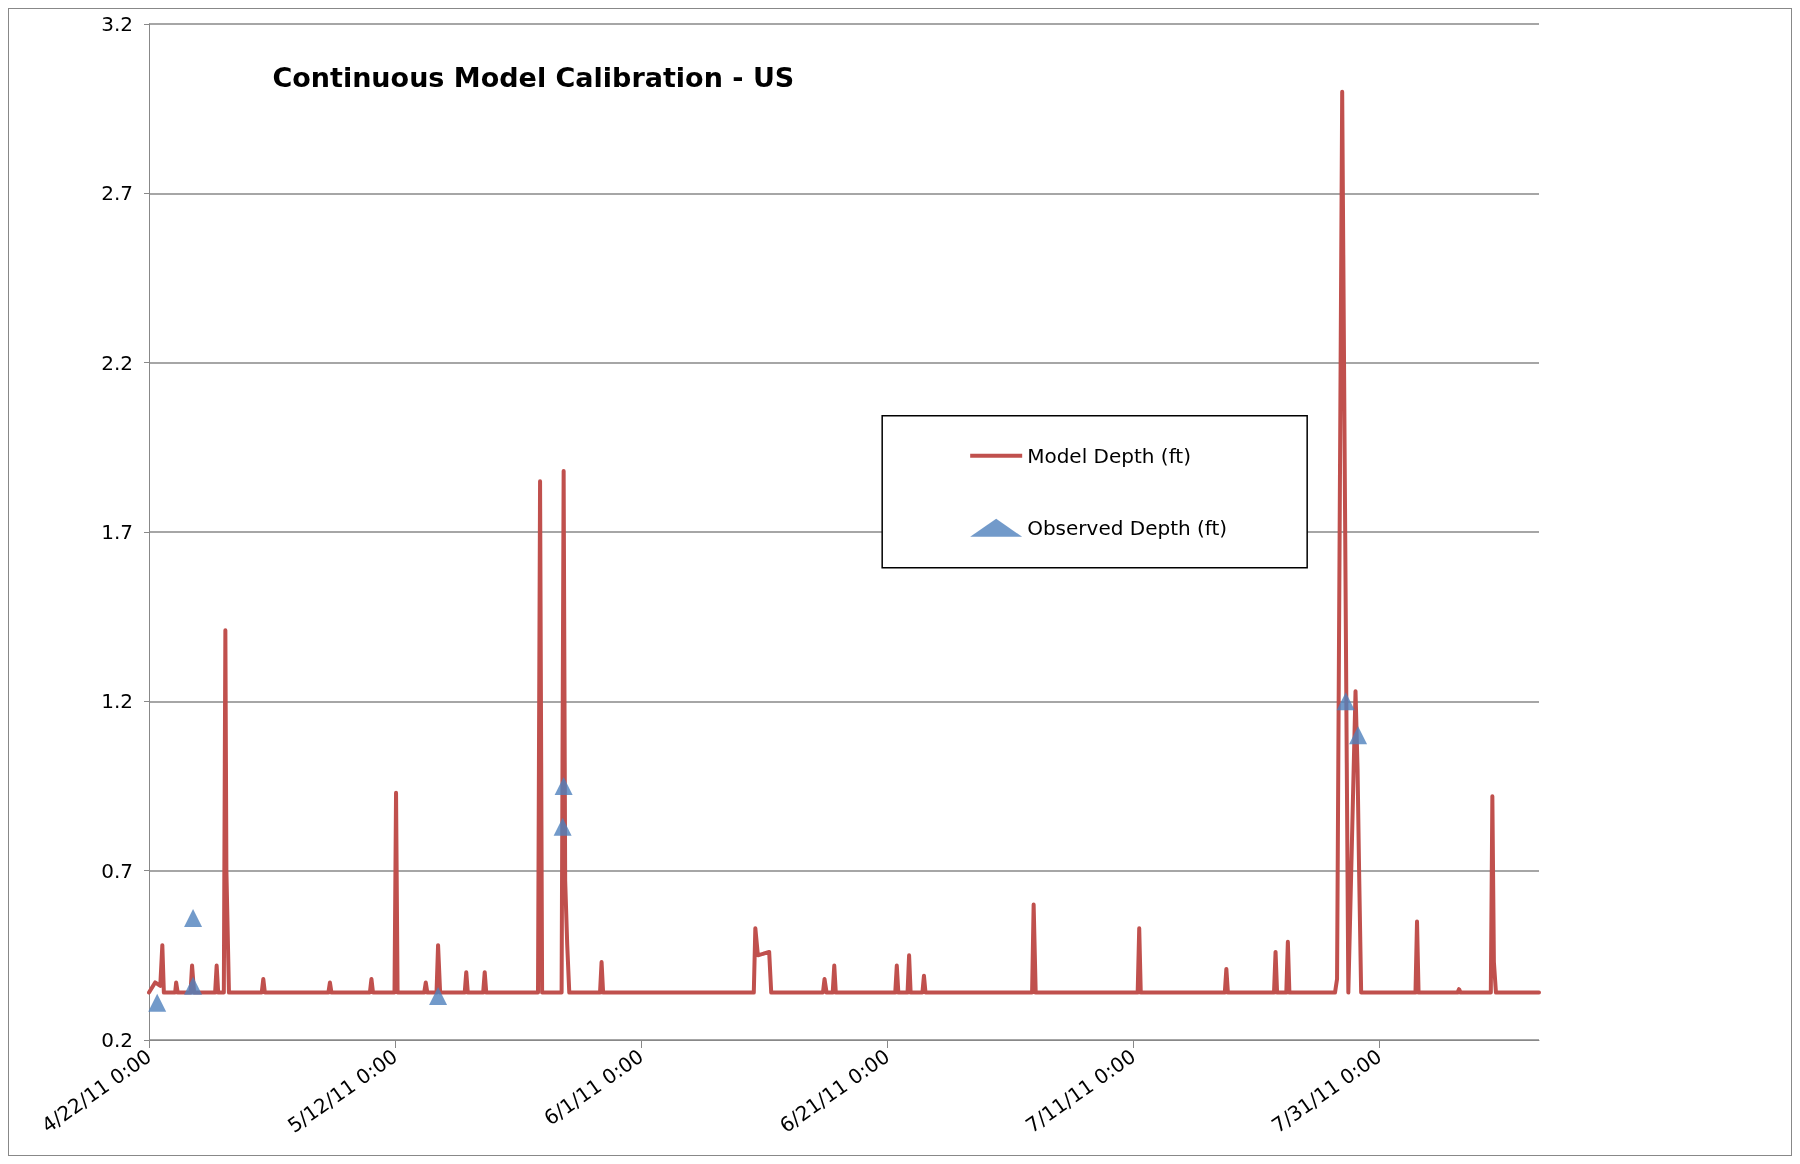 The image size is (1800, 1164). Describe the element at coordinates (1109, 455) in the screenshot. I see `legend-label: Model Depth (ft)` at that location.